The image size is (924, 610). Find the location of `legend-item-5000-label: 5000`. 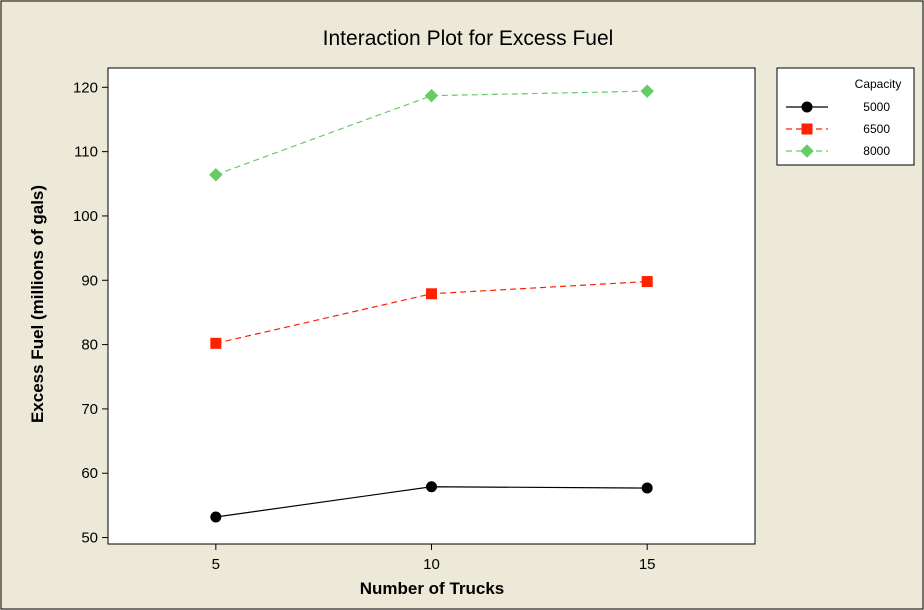

legend-item-5000-label: 5000 is located at coordinates (876, 107).